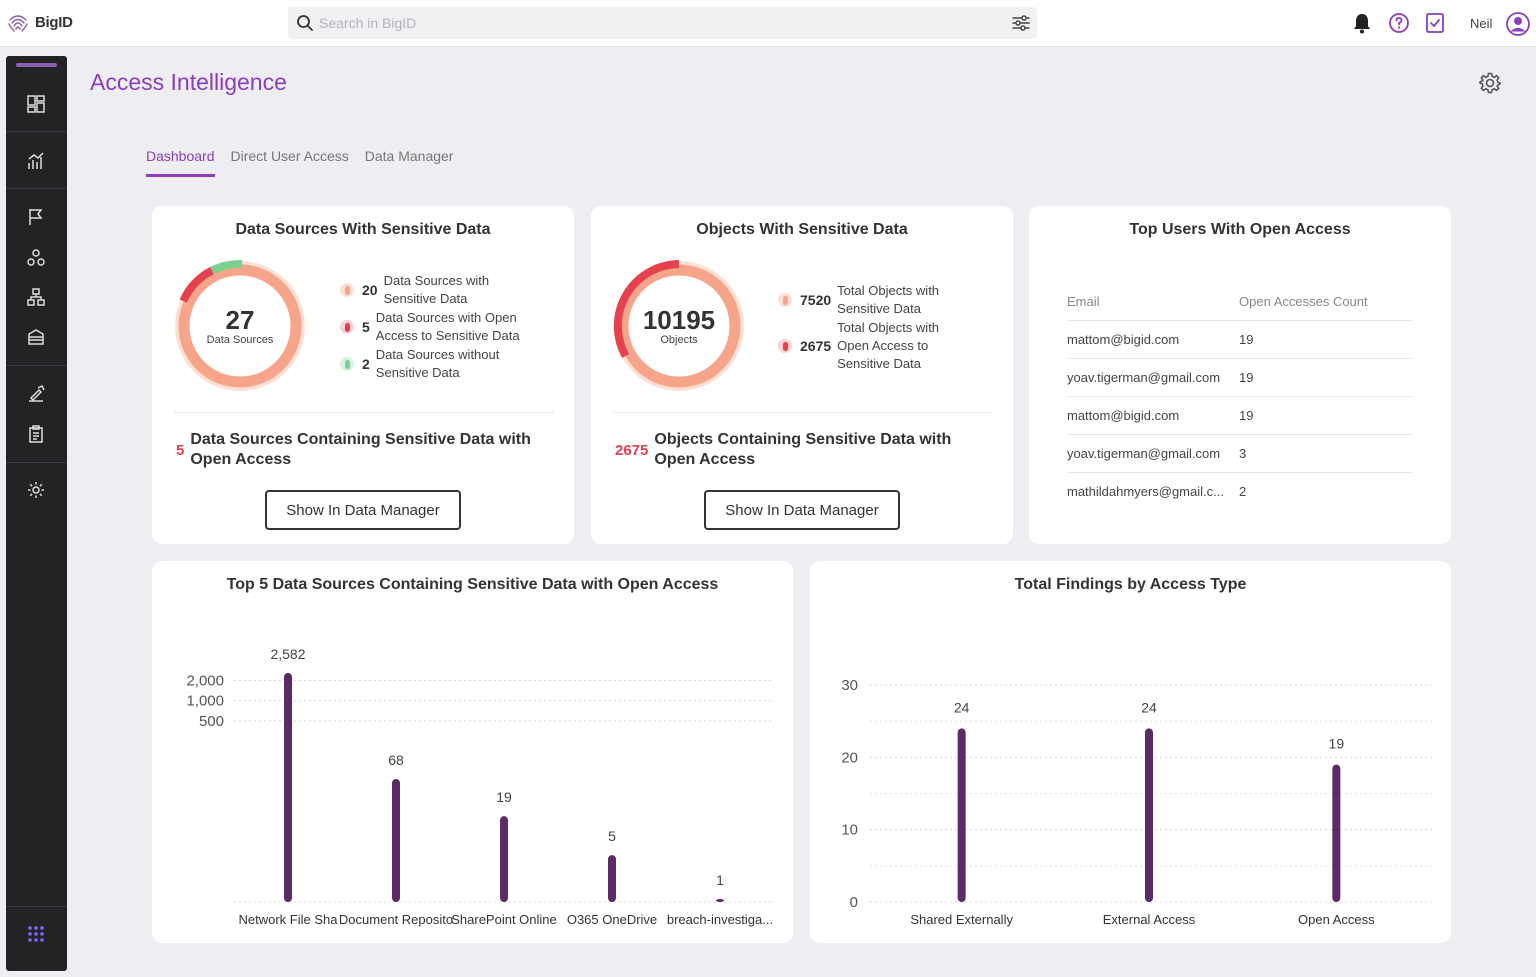 The width and height of the screenshot is (1536, 977). Describe the element at coordinates (802, 229) in the screenshot. I see `card-title: Objects With Sensitive Data` at that location.